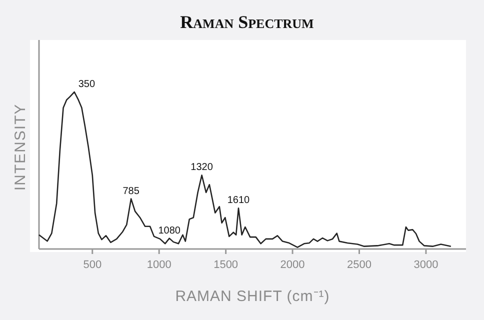 This screenshot has width=484, height=320. What do you see at coordinates (92, 264) in the screenshot?
I see `x-tick-label: 500` at bounding box center [92, 264].